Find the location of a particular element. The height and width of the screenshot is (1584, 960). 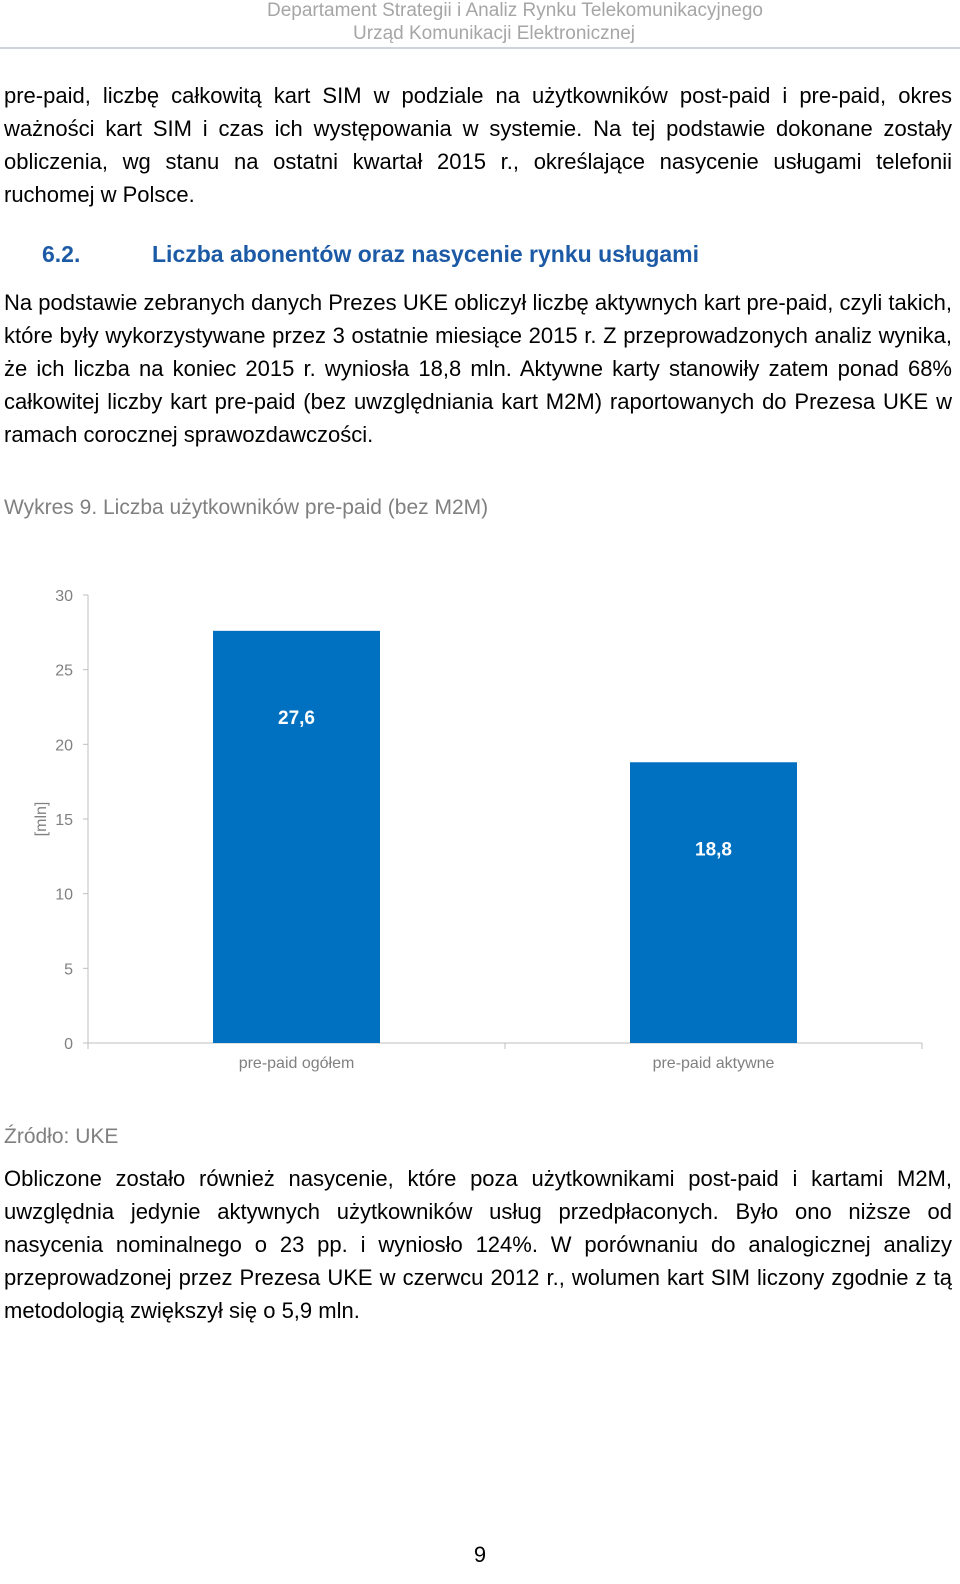

data-label-1: 27,6 is located at coordinates (296, 718).